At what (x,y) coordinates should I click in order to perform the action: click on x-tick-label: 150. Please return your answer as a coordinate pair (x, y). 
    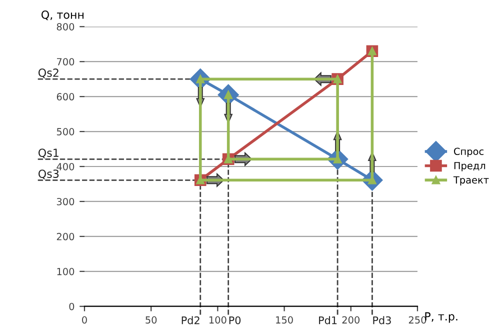
    Looking at the image, I should click on (284, 320).